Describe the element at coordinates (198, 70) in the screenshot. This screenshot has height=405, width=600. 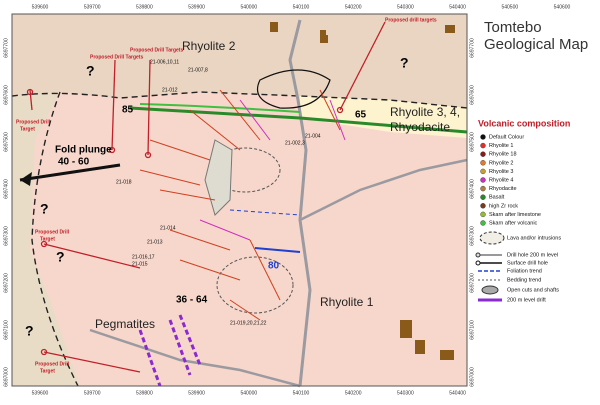
I see `hole-label: 21-007,8` at that location.